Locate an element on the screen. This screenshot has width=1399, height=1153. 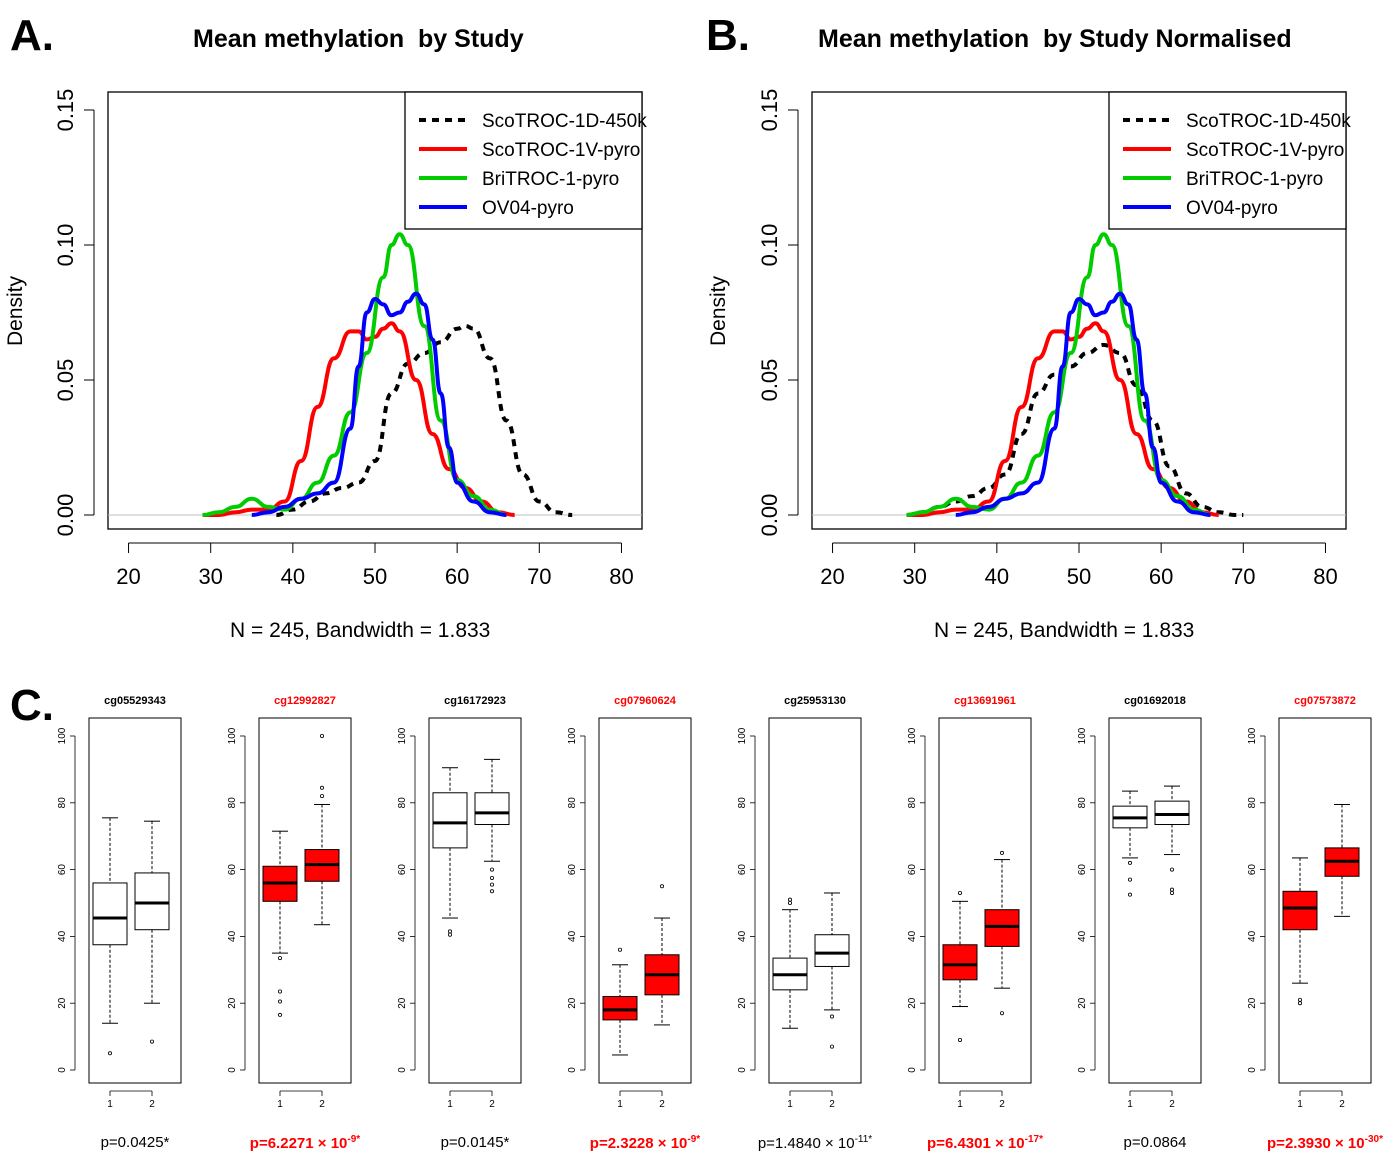
p-value-base-3: p=2.3228 × 10 is located at coordinates (638, 1143).